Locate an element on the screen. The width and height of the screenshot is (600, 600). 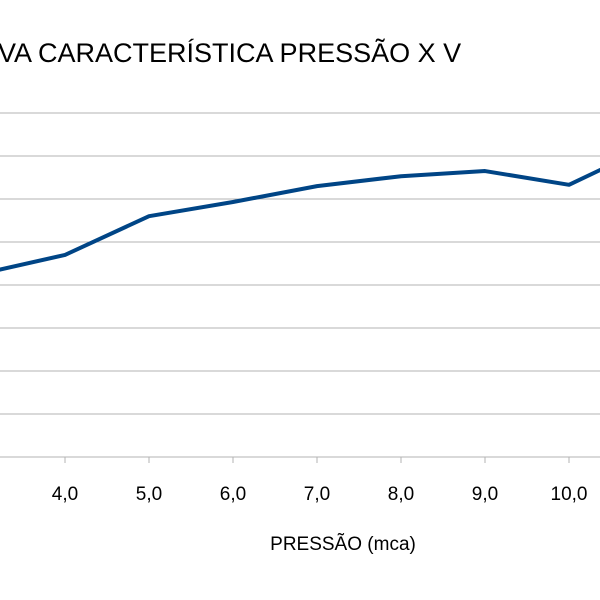
x-tick-label: 8,0 is located at coordinates (401, 494).